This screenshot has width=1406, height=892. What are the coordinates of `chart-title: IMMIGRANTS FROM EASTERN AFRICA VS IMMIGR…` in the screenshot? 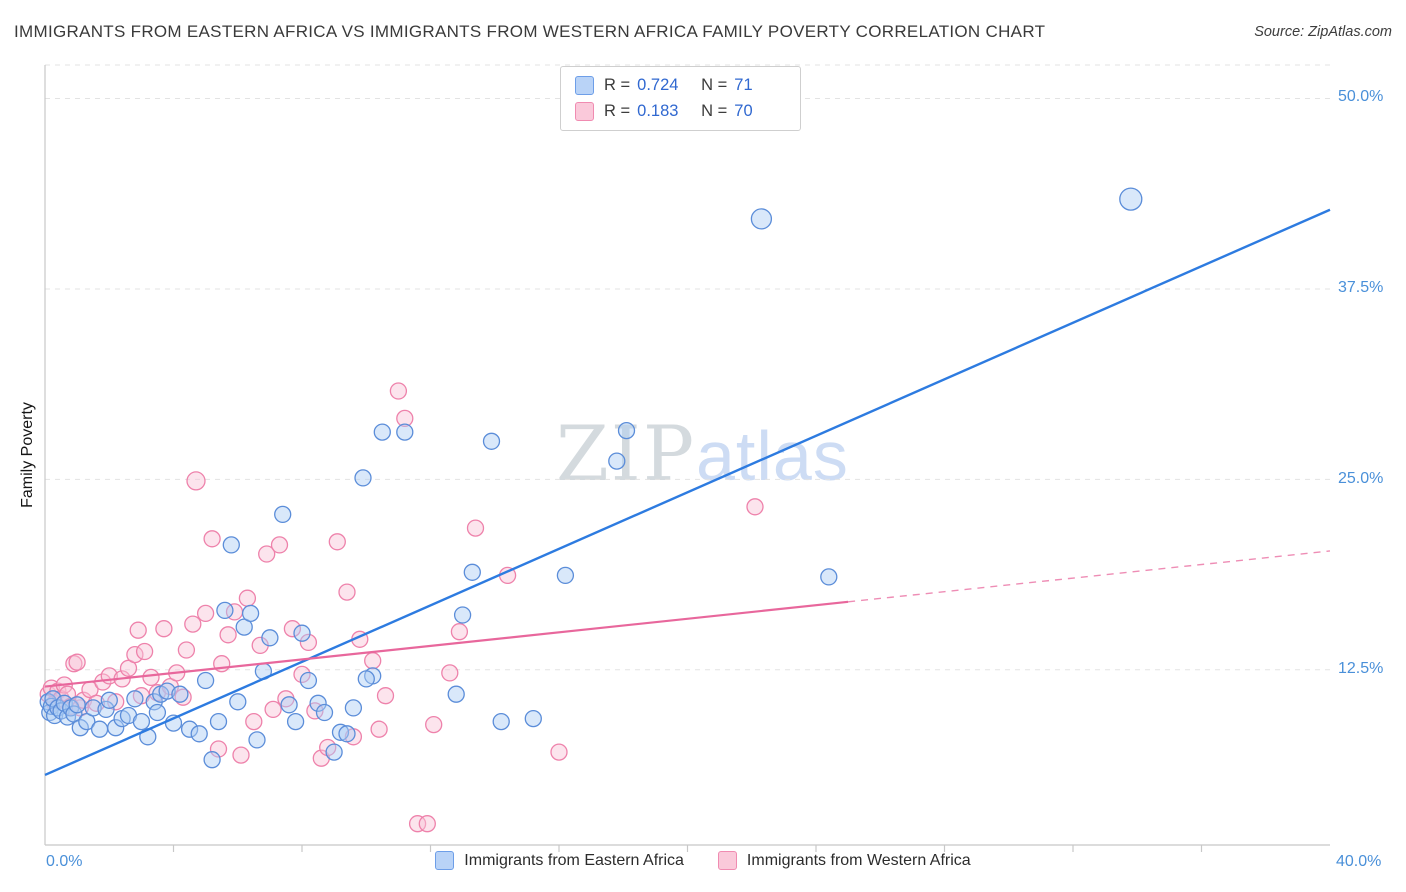 It's located at (530, 31).